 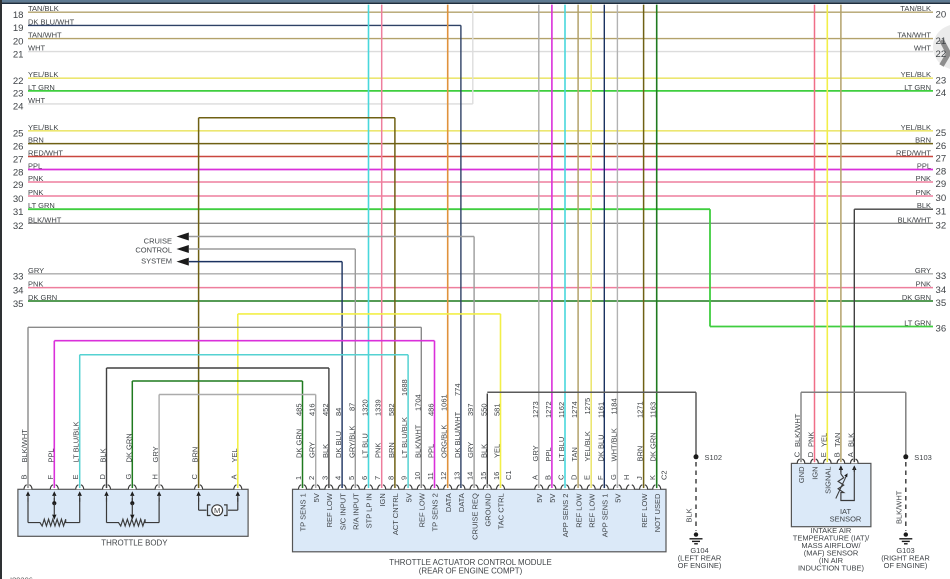 What do you see at coordinates (587, 406) in the screenshot?
I see `svg-text: 1275` at bounding box center [587, 406].